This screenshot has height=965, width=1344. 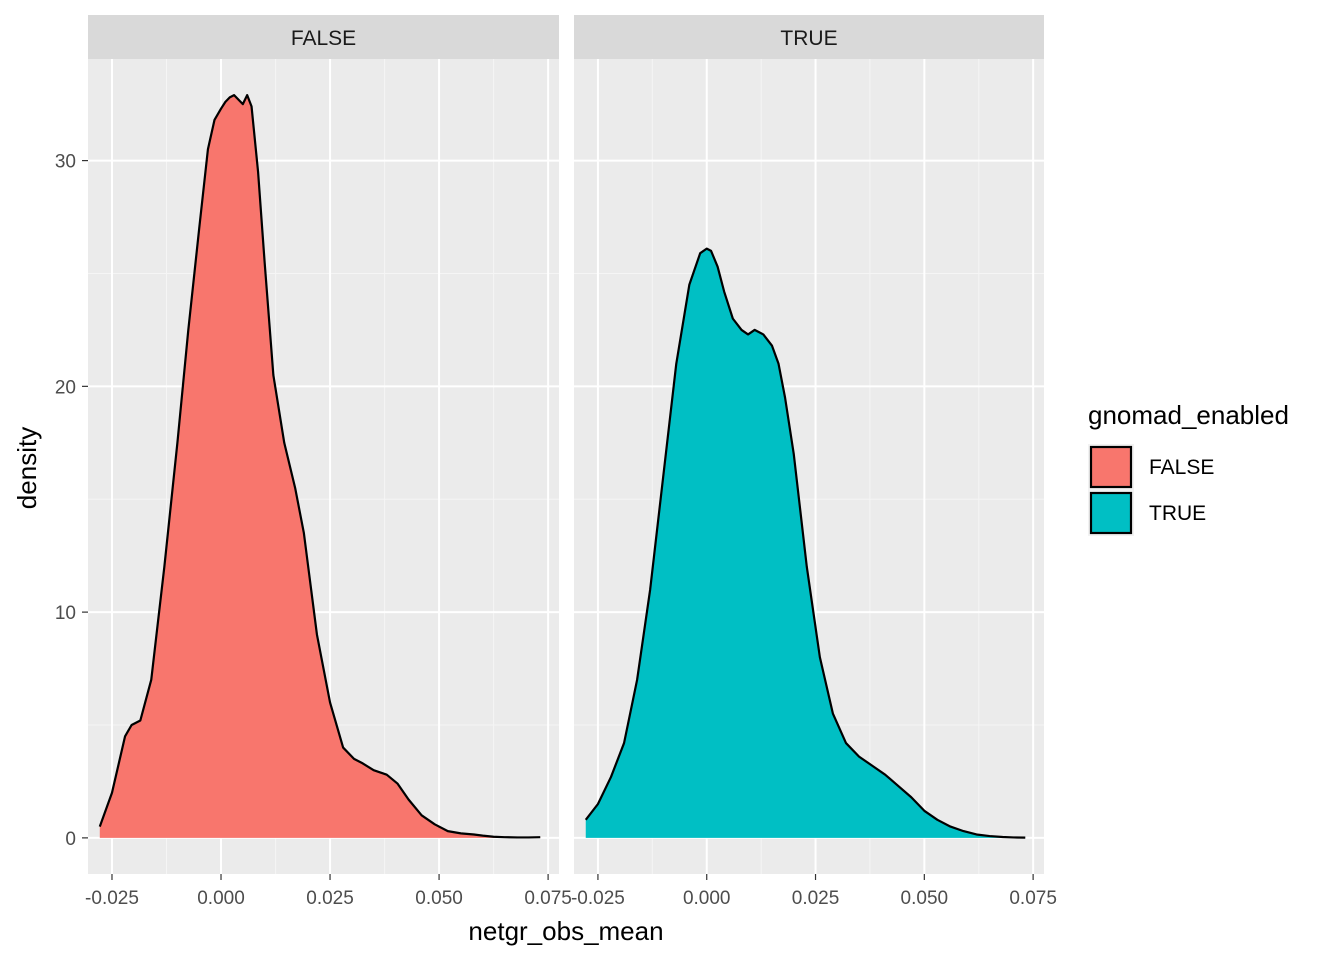 What do you see at coordinates (1188, 415) in the screenshot?
I see `legend-title: gnomad_enabled` at bounding box center [1188, 415].